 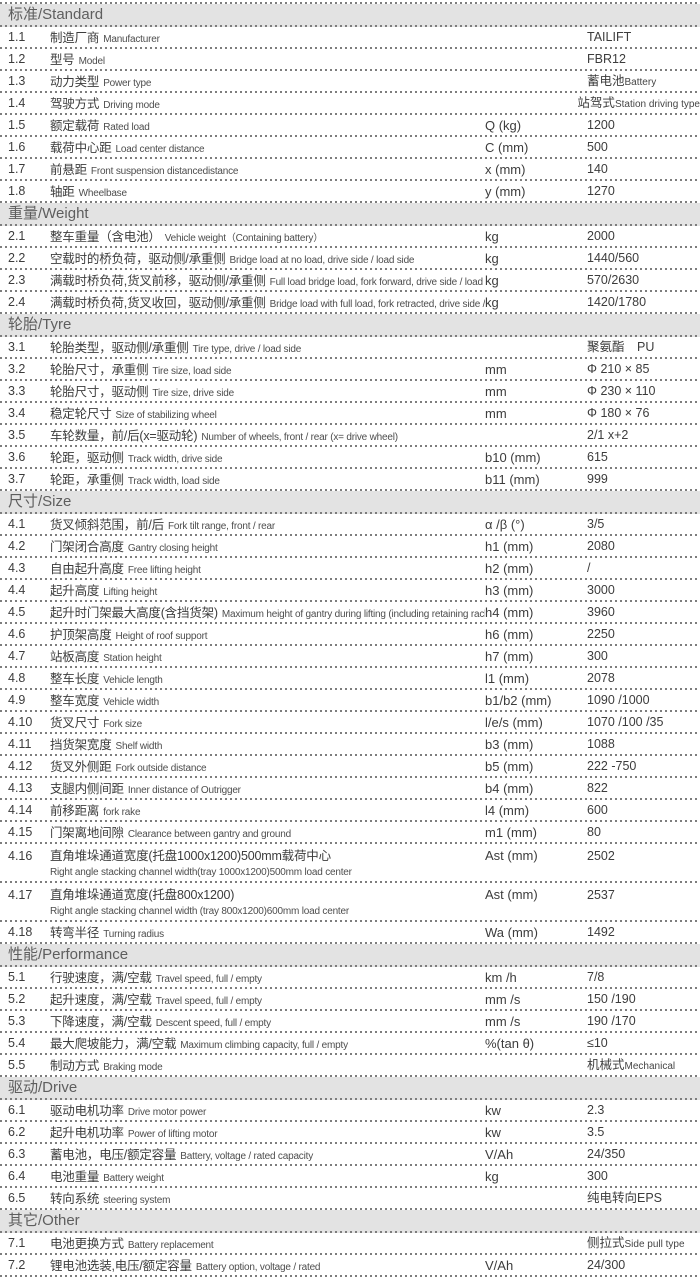 I want to click on row-label-zh: 起升速度，满/空载, so click(x=101, y=1000).